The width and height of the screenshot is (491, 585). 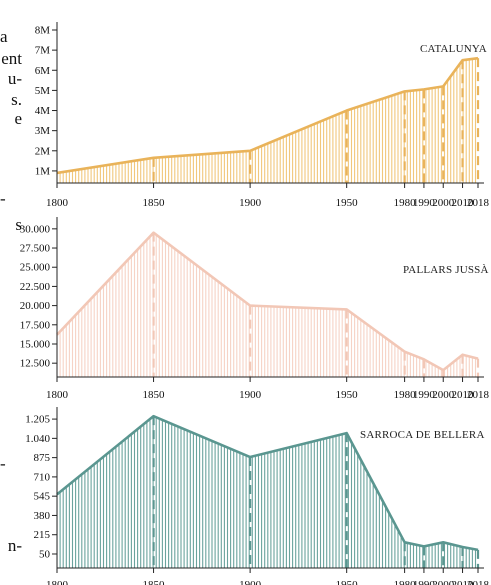 I want to click on y-tick-label: 6M, so click(x=43, y=71).